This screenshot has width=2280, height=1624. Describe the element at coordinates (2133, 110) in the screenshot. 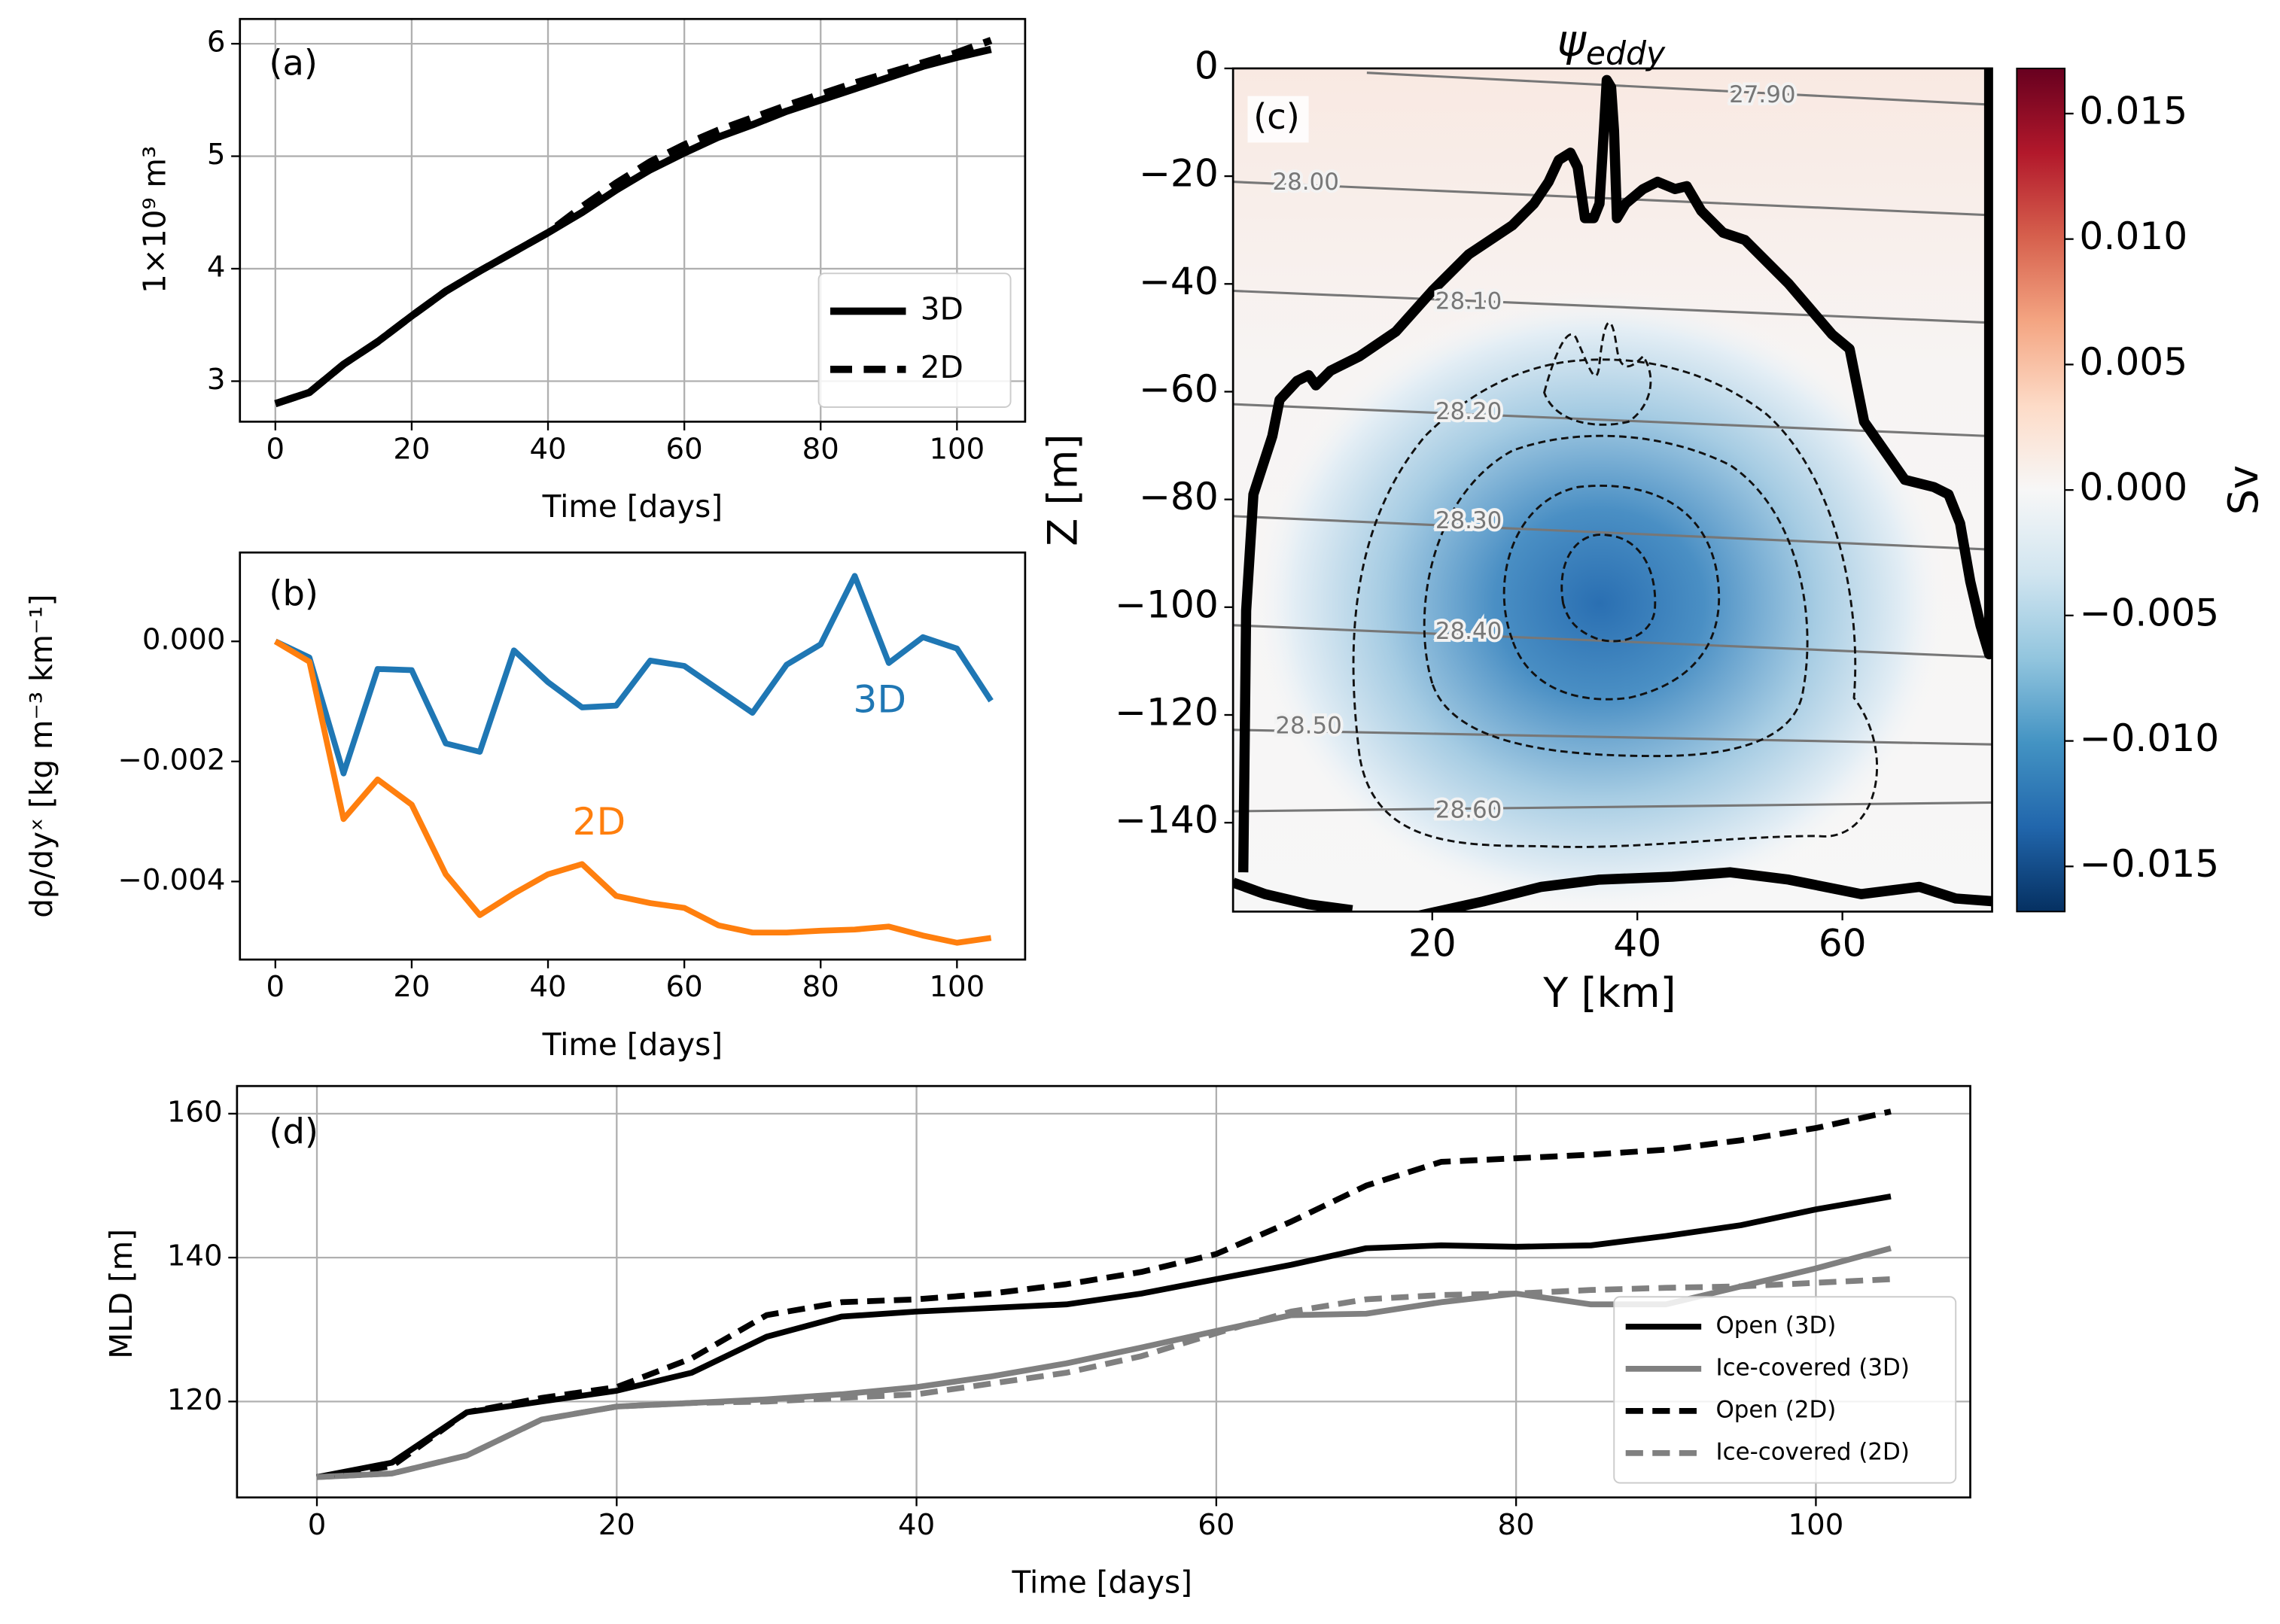

I see `colorbar-tick-label: 0.015` at that location.